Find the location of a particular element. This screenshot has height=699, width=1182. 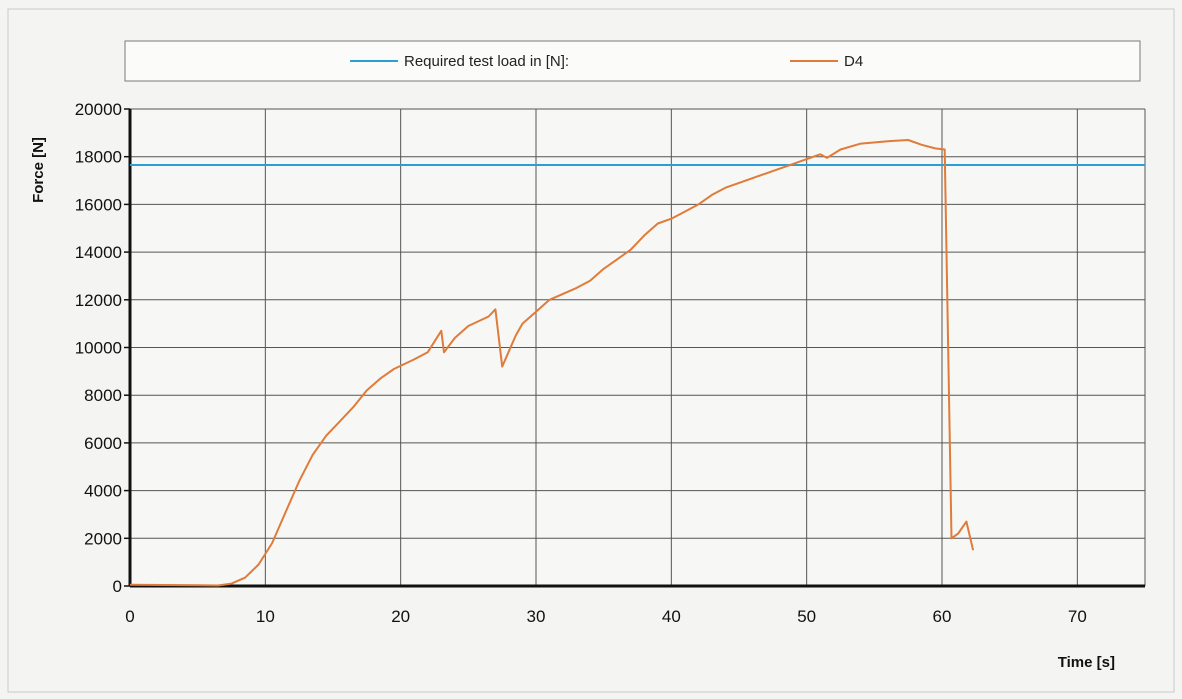

legend-box is located at coordinates (632, 61).